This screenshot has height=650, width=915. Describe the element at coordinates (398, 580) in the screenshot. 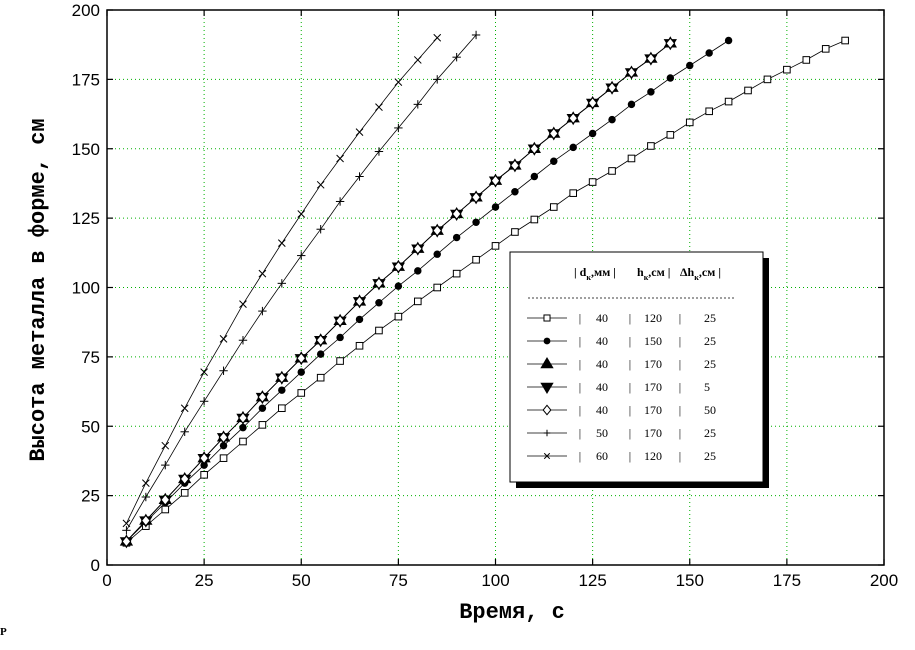

I see `x-tick-label: 75` at that location.